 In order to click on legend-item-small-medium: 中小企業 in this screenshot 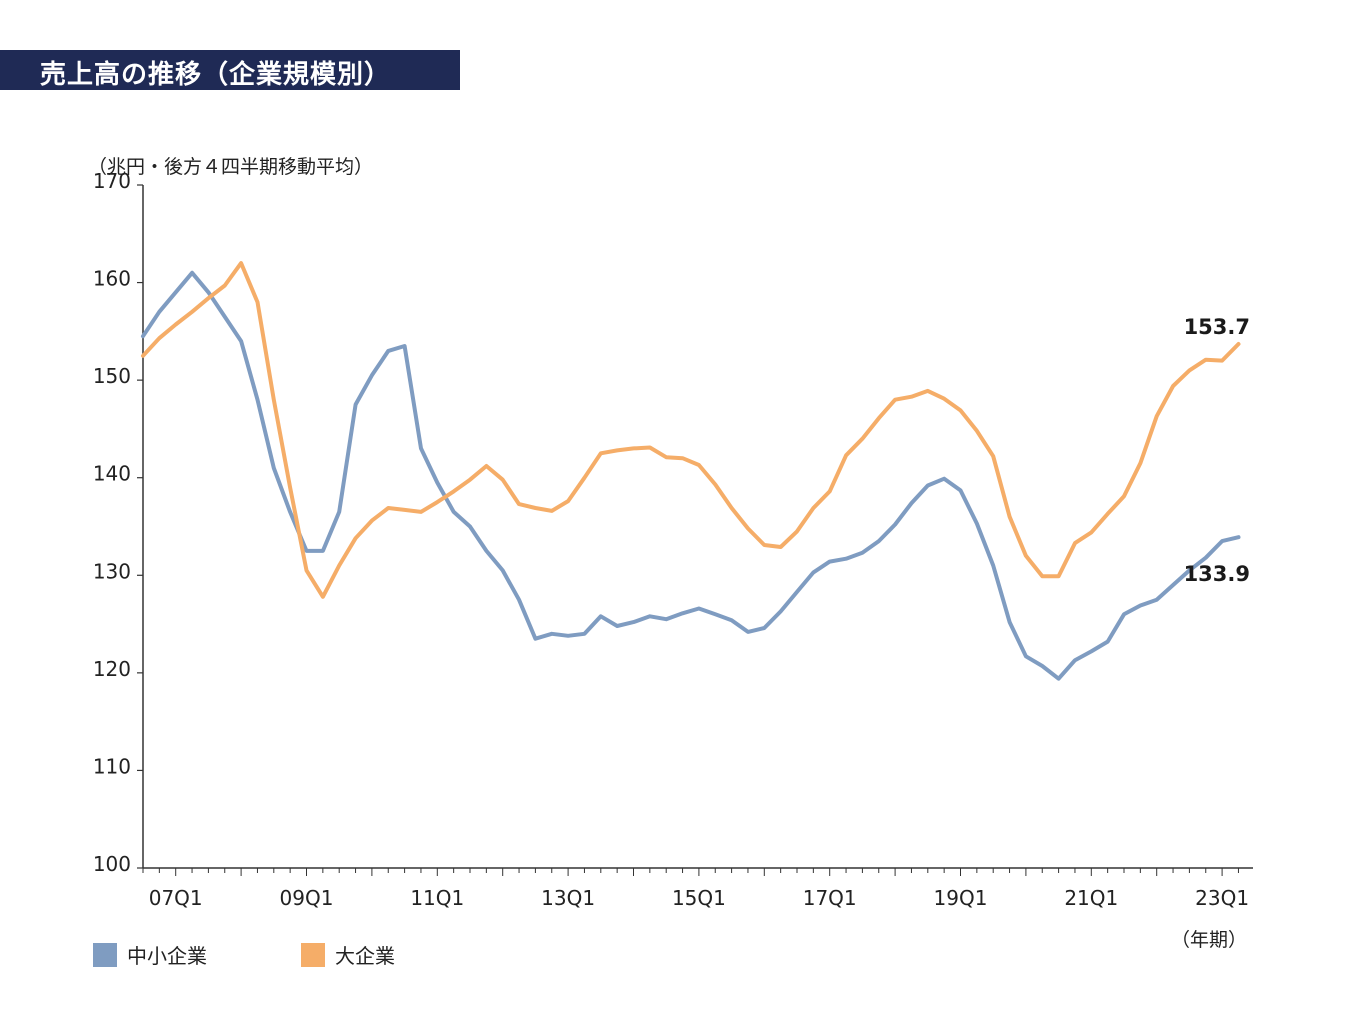, I will do `click(150, 954)`.